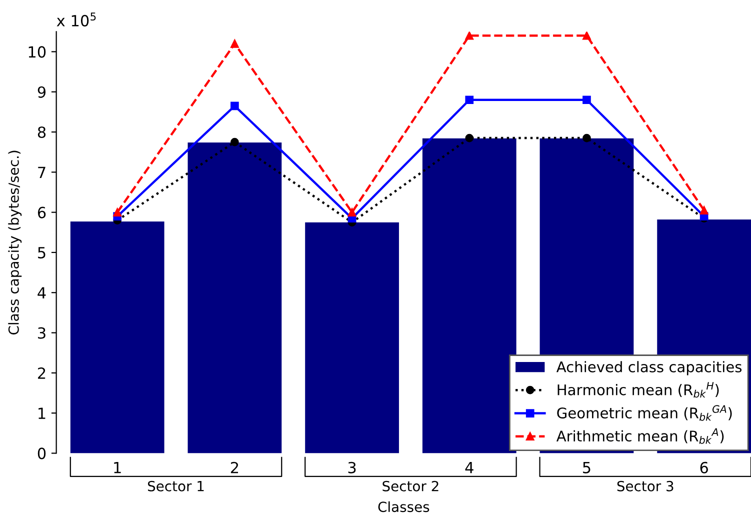 Image resolution: width=751 pixels, height=527 pixels. Describe the element at coordinates (42, 373) in the screenshot. I see `y-tick-label: 2` at that location.